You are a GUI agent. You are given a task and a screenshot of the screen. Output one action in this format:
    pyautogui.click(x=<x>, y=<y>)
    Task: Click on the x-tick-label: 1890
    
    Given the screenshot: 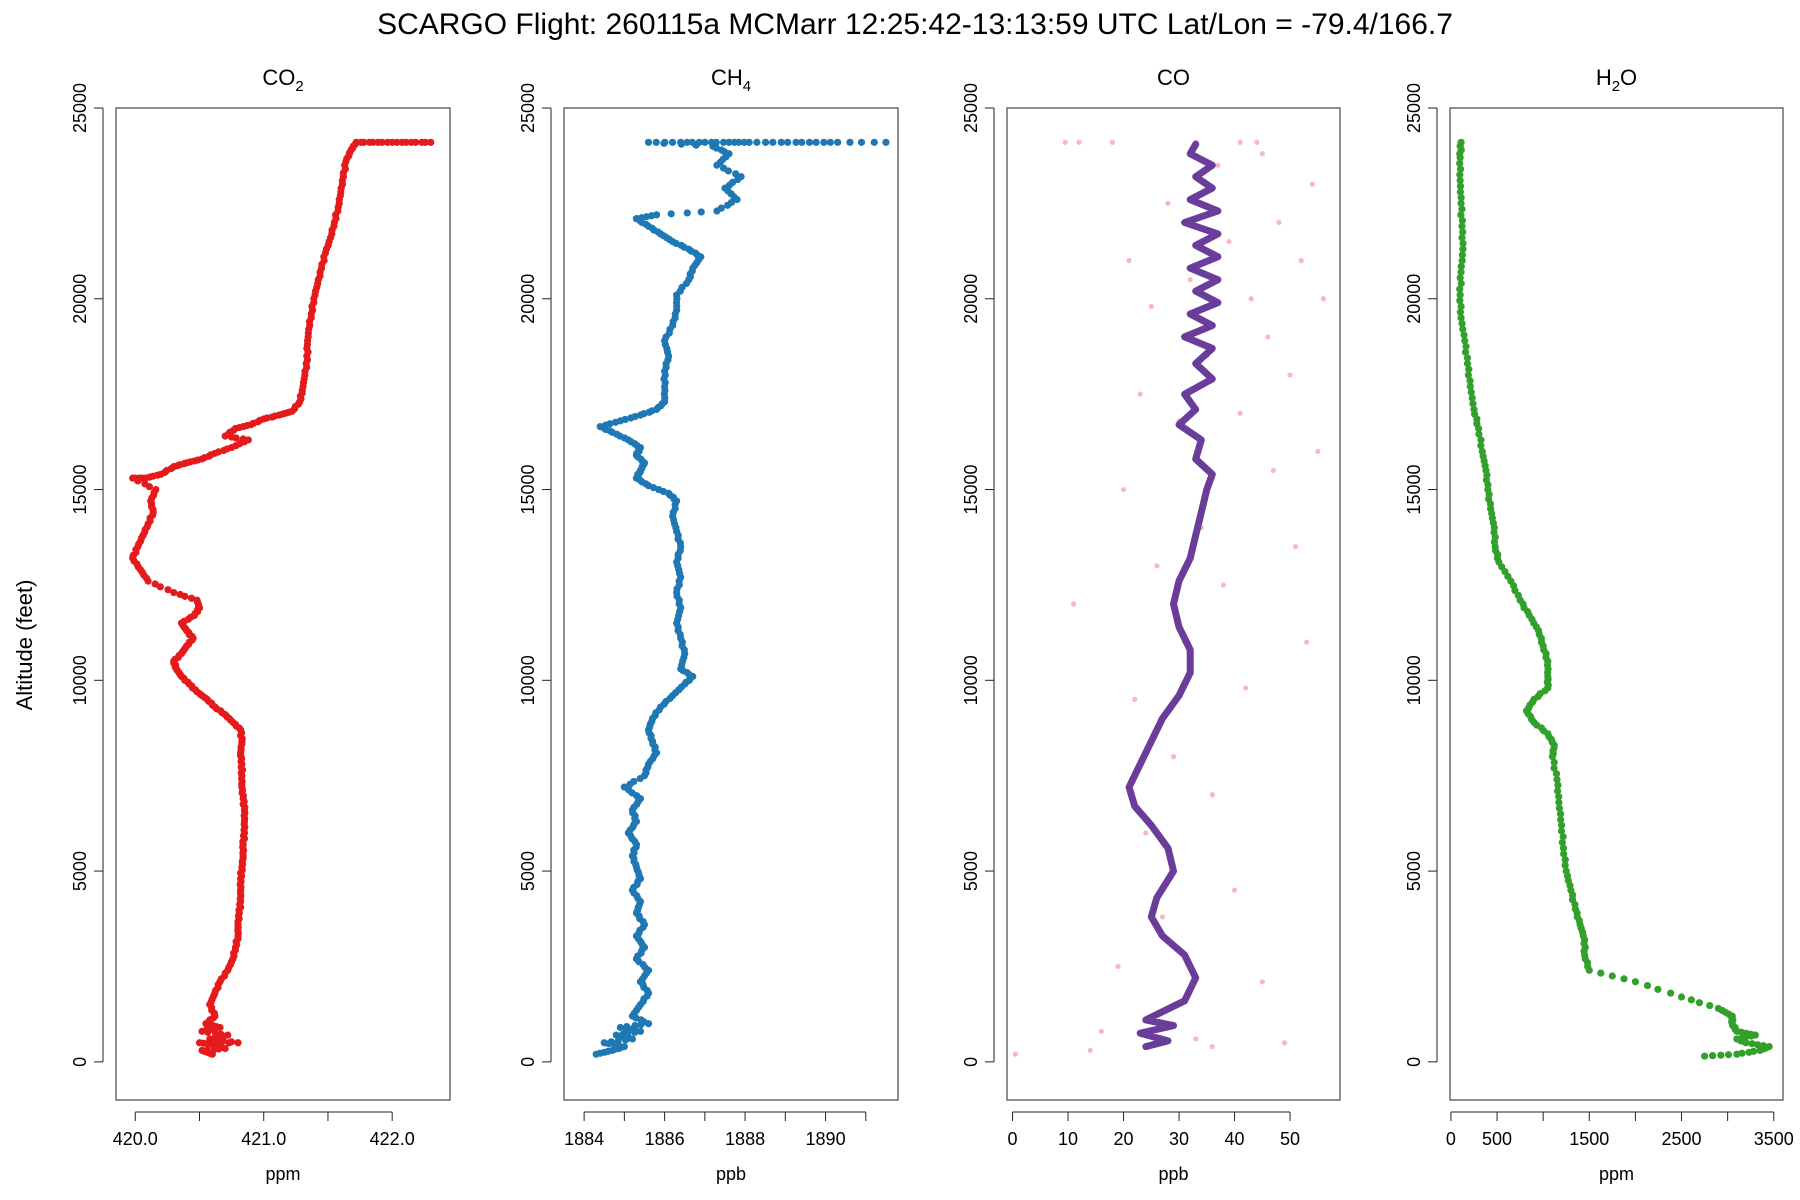 What is the action you would take?
    pyautogui.click(x=826, y=1139)
    